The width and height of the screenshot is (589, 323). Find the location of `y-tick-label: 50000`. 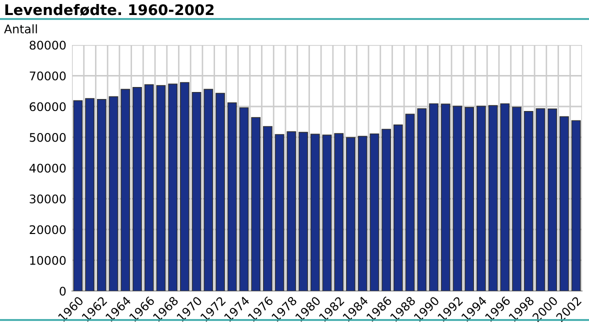

y-tick-label: 50000 is located at coordinates (48, 137).